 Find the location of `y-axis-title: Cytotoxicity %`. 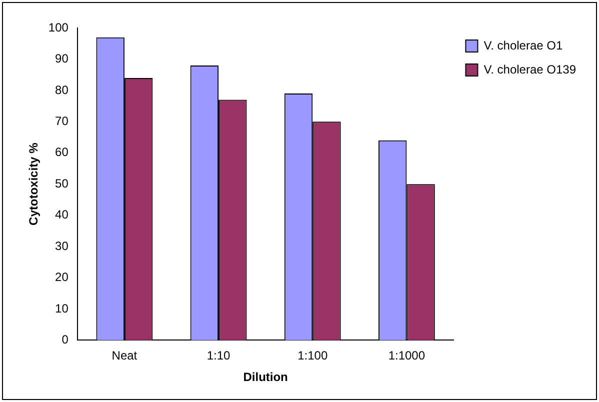

y-axis-title: Cytotoxicity % is located at coordinates (33, 184).